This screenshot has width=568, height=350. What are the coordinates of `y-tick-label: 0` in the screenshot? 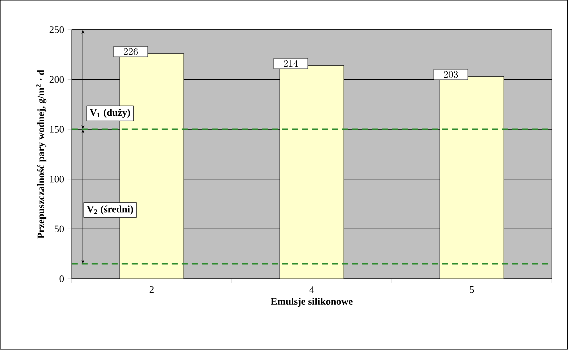 It's located at (62, 279).